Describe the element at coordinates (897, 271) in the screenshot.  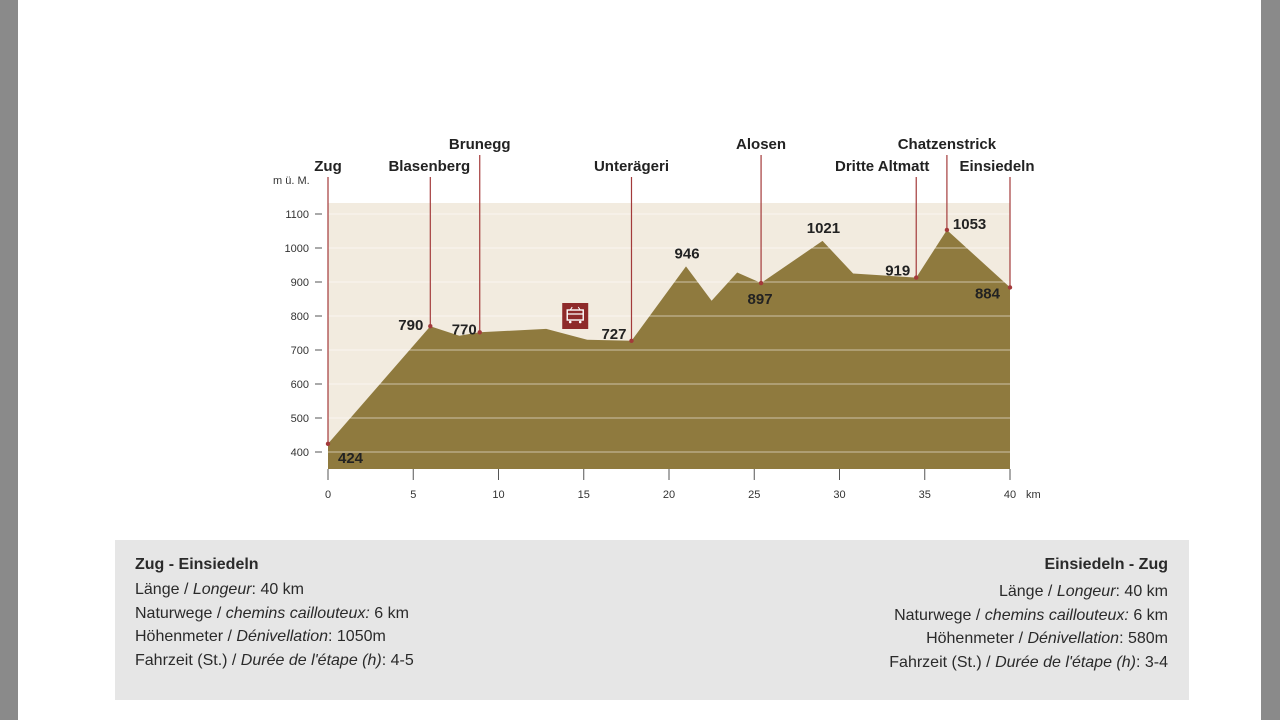
I see `waypoint-elevation-label: 919` at that location.